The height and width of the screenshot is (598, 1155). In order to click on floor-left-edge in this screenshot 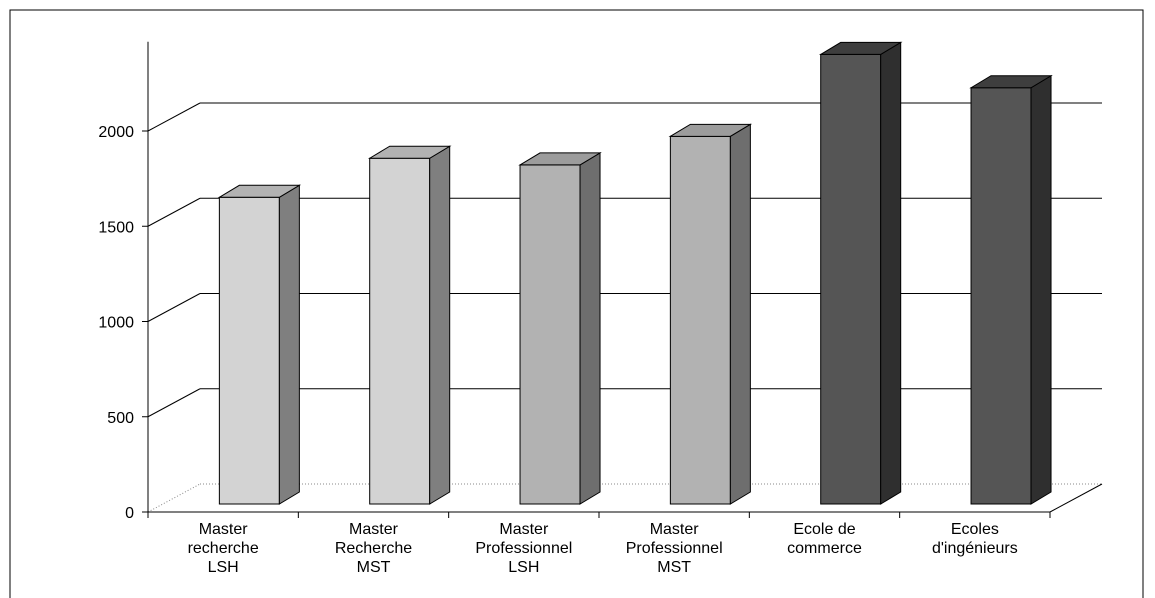, I will do `click(174, 498)`.